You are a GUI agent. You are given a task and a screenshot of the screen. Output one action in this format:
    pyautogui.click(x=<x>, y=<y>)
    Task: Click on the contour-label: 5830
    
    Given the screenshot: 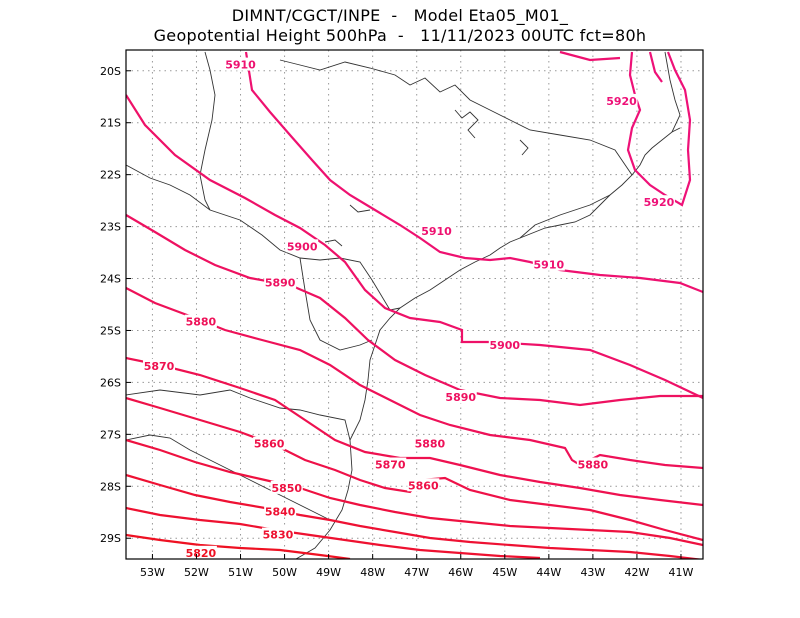 What is the action you would take?
    pyautogui.click(x=278, y=535)
    